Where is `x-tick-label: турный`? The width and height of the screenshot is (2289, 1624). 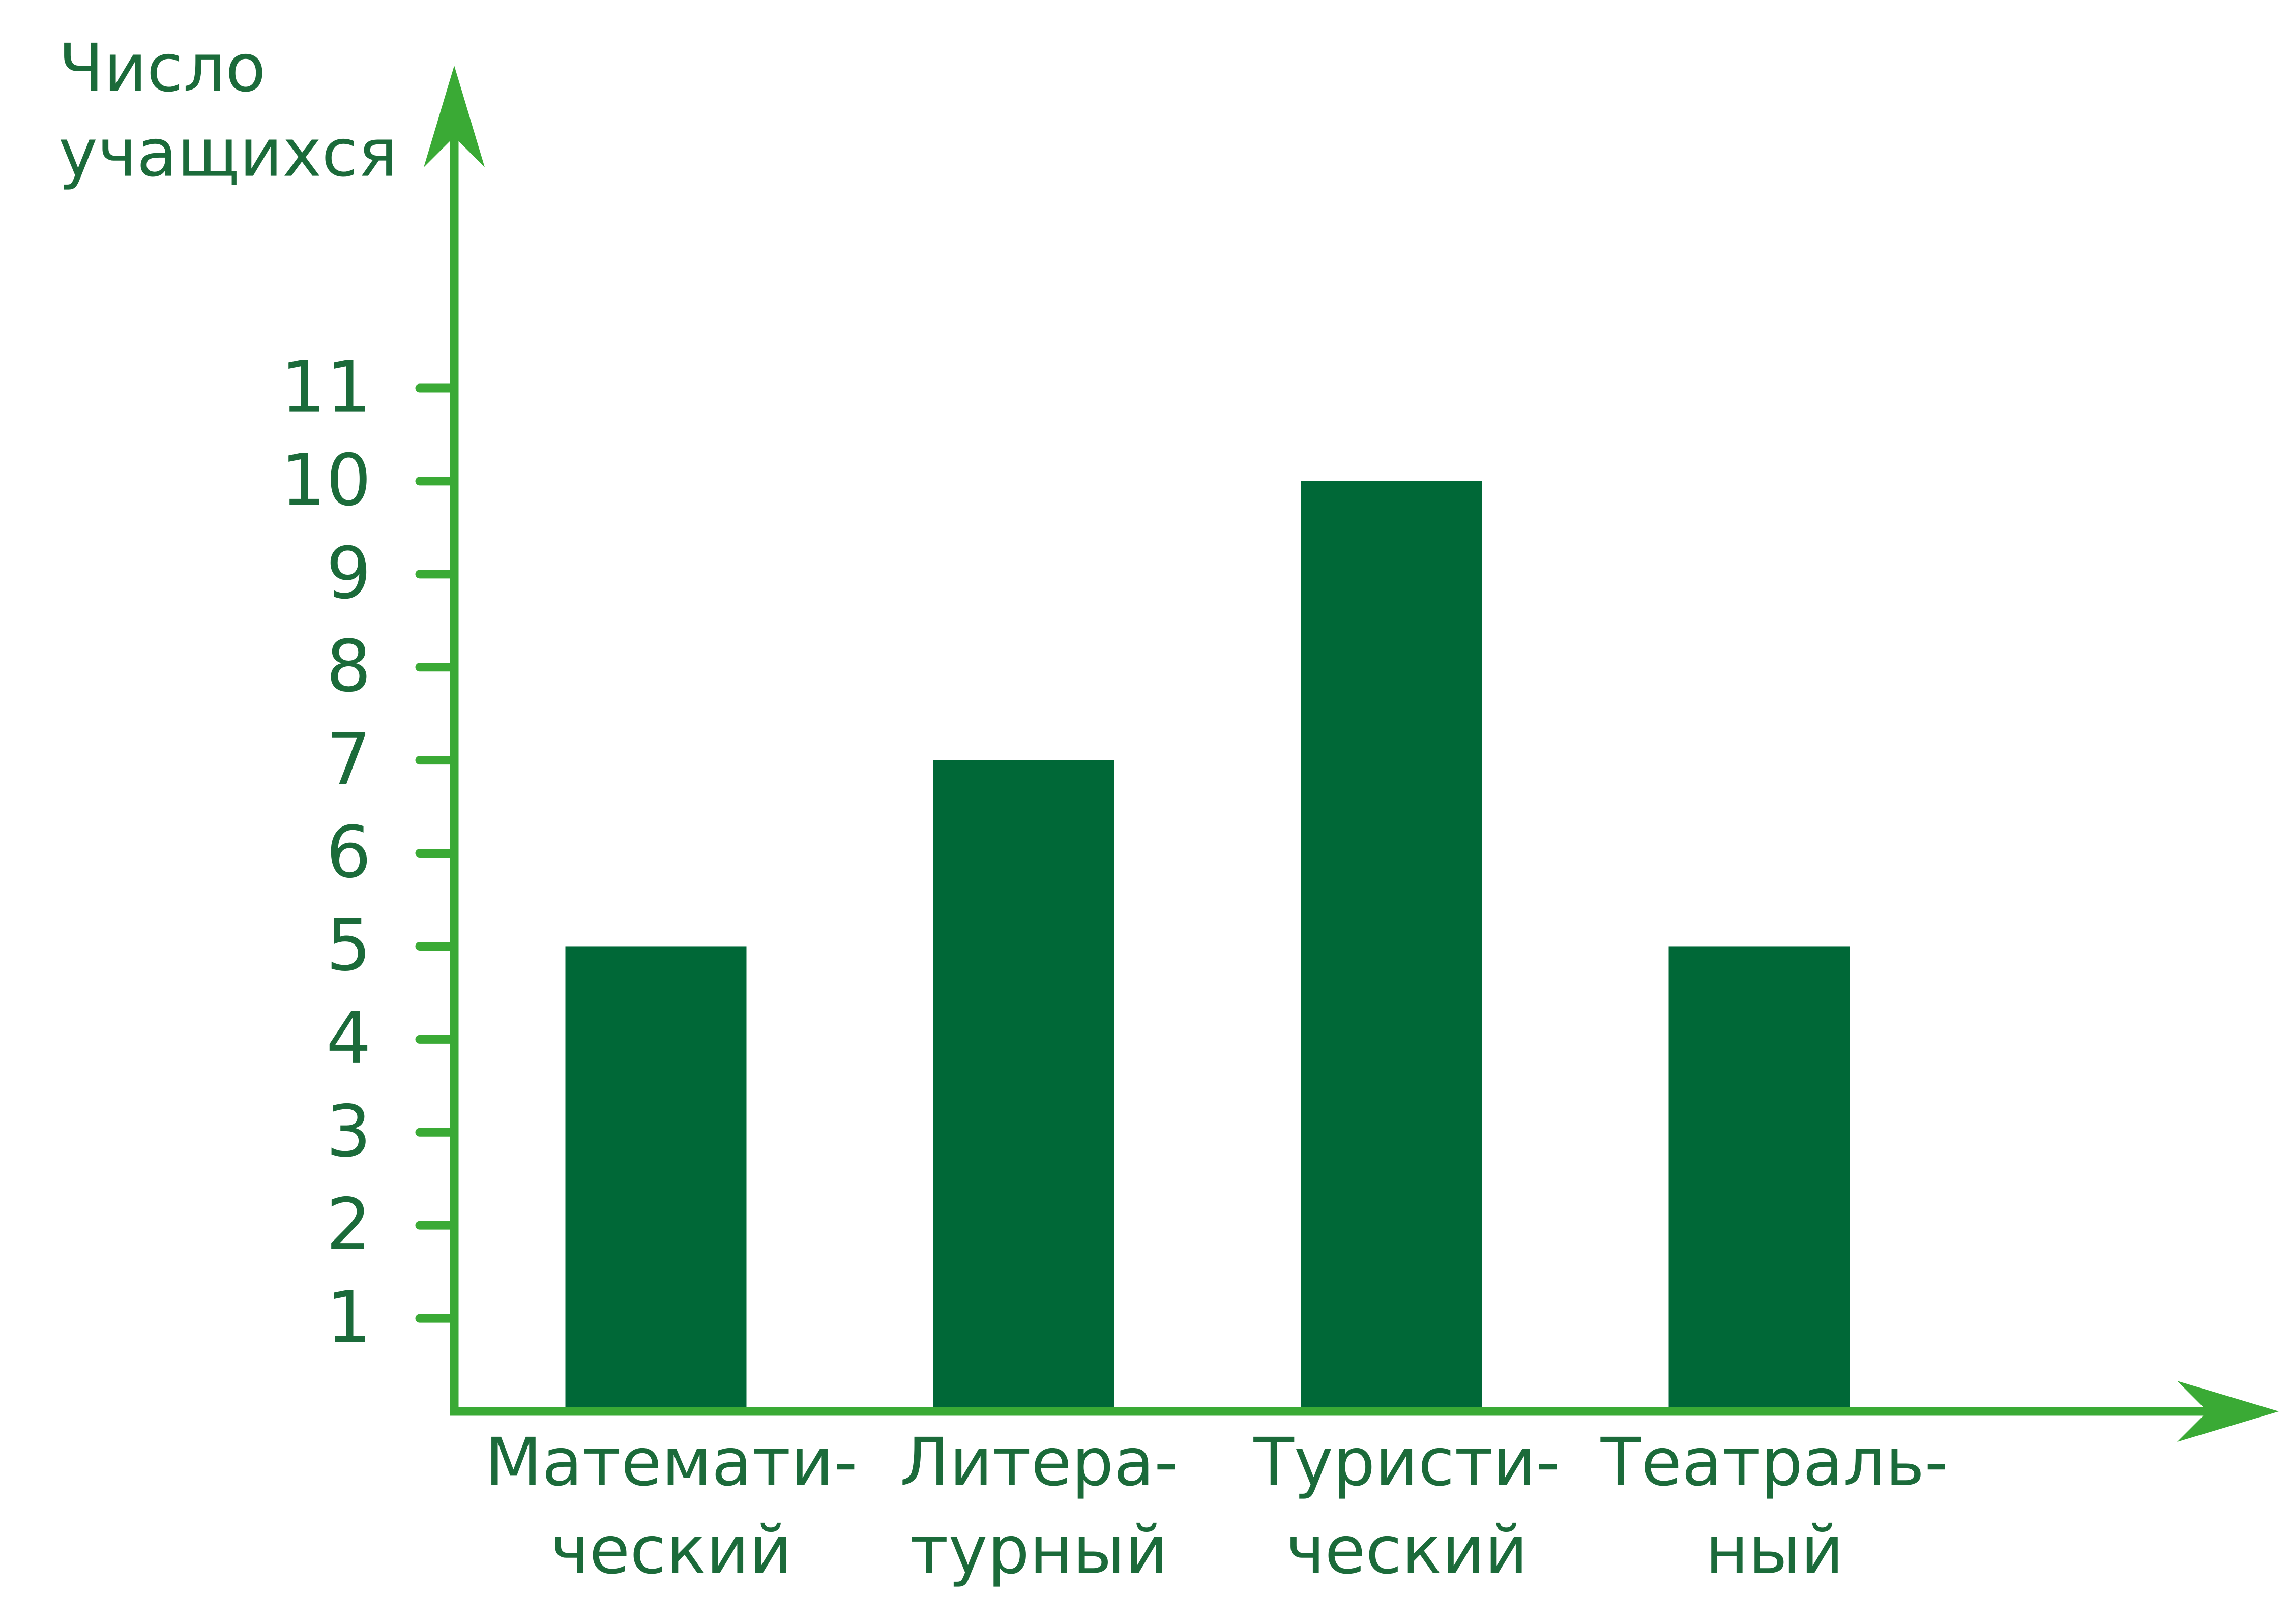
x-tick-label: турный is located at coordinates (1039, 1550).